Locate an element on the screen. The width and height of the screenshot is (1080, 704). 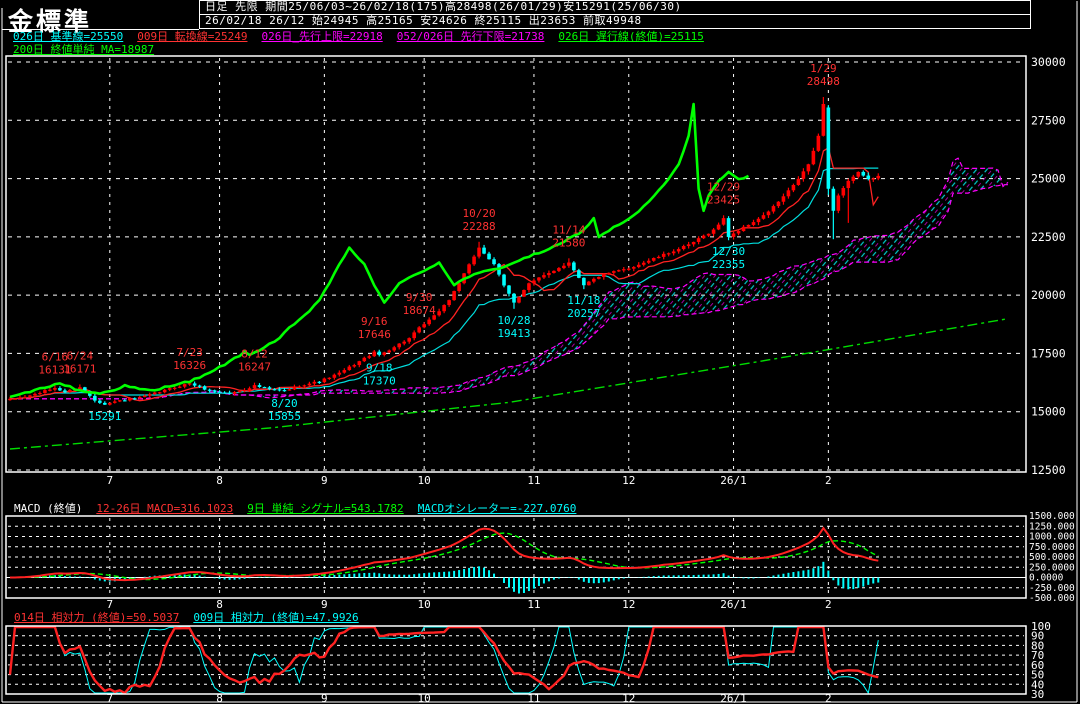
macd-y-axis-label: 1500.000 is located at coordinates (1052, 516).